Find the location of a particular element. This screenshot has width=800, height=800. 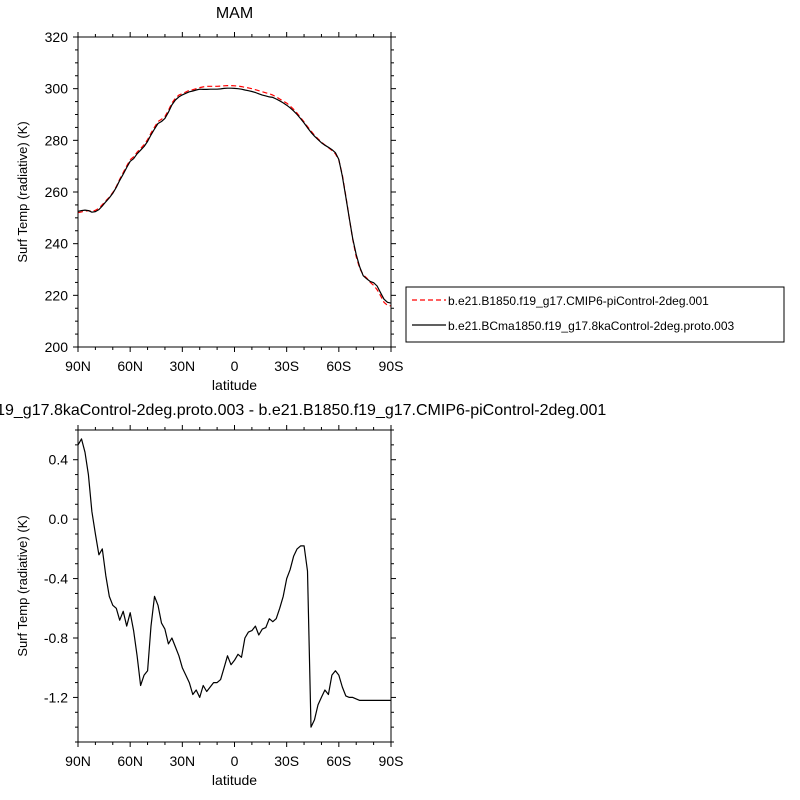

y-tick-label: 240 is located at coordinates (57, 244).